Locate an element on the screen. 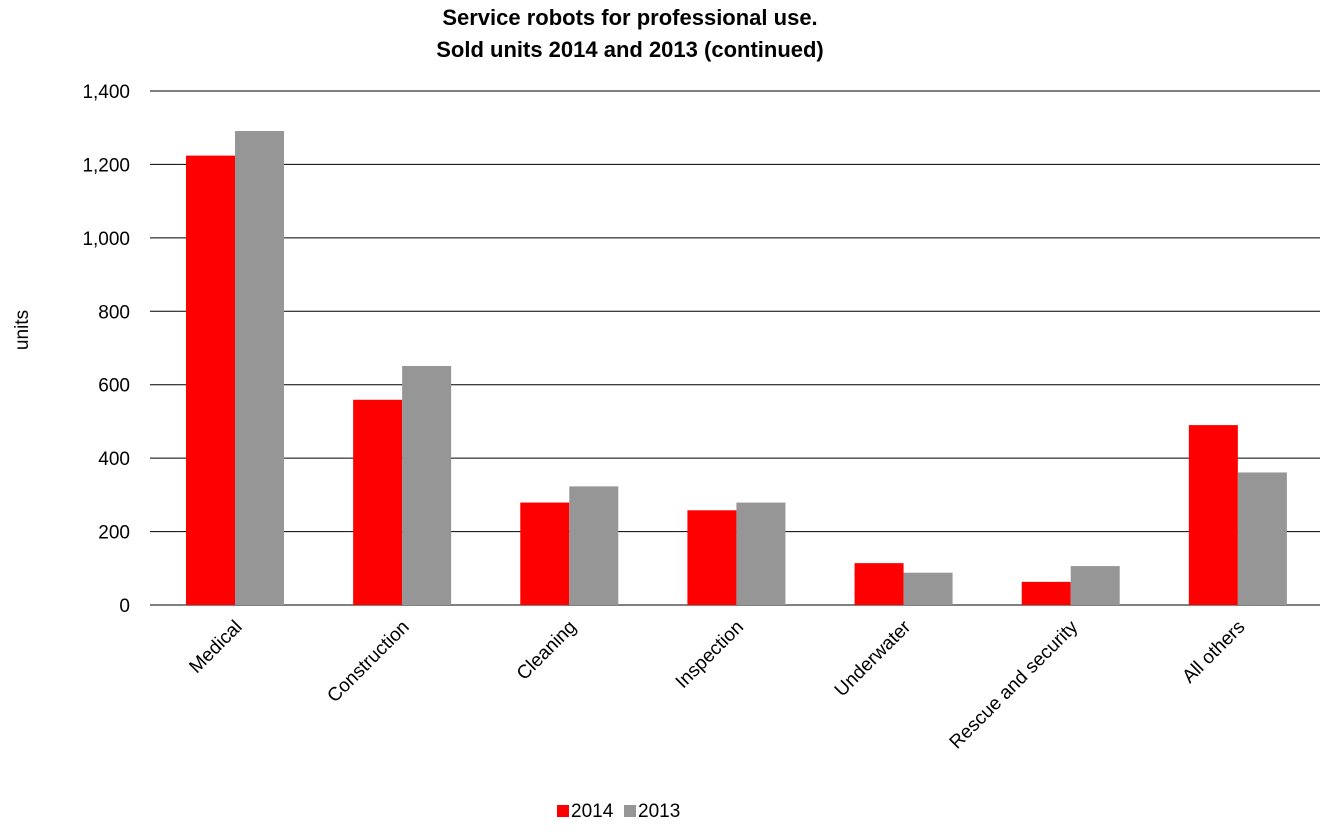 Image resolution: width=1320 pixels, height=839 pixels. bar-2013-medical is located at coordinates (259, 368).